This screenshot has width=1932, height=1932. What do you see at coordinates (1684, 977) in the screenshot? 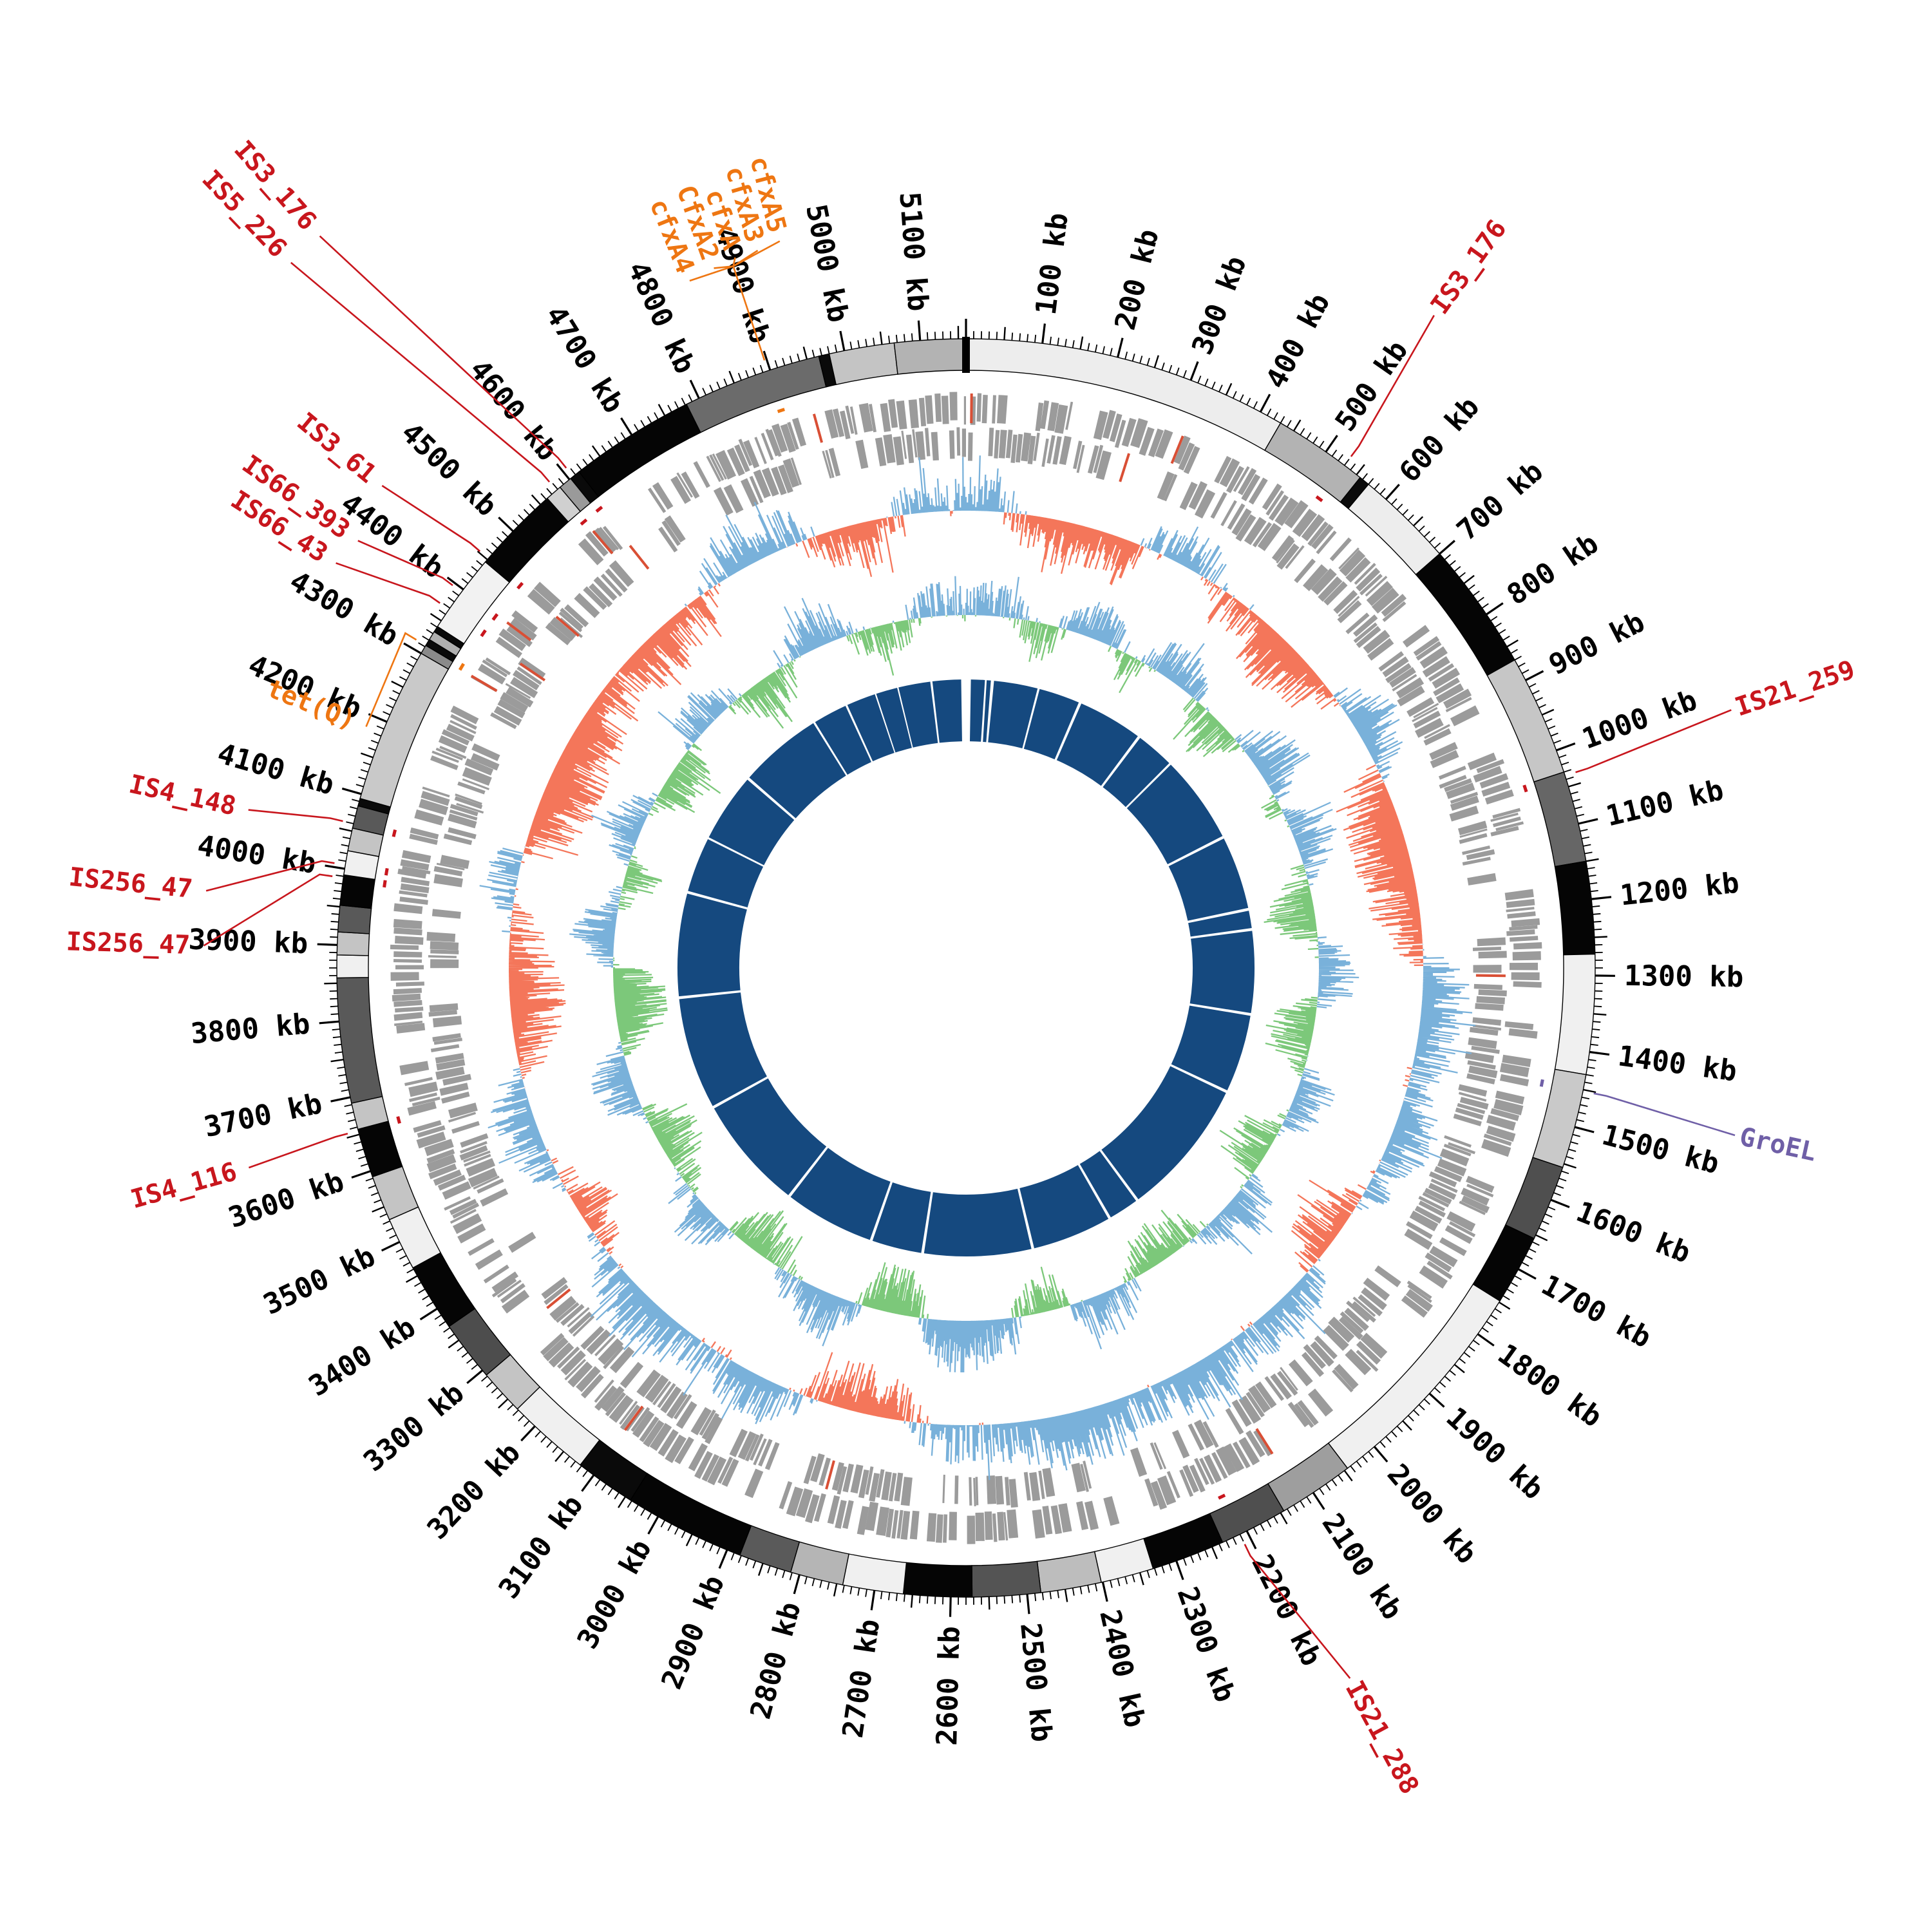
I see `tick-label-1300: 1300 kb` at bounding box center [1684, 977].